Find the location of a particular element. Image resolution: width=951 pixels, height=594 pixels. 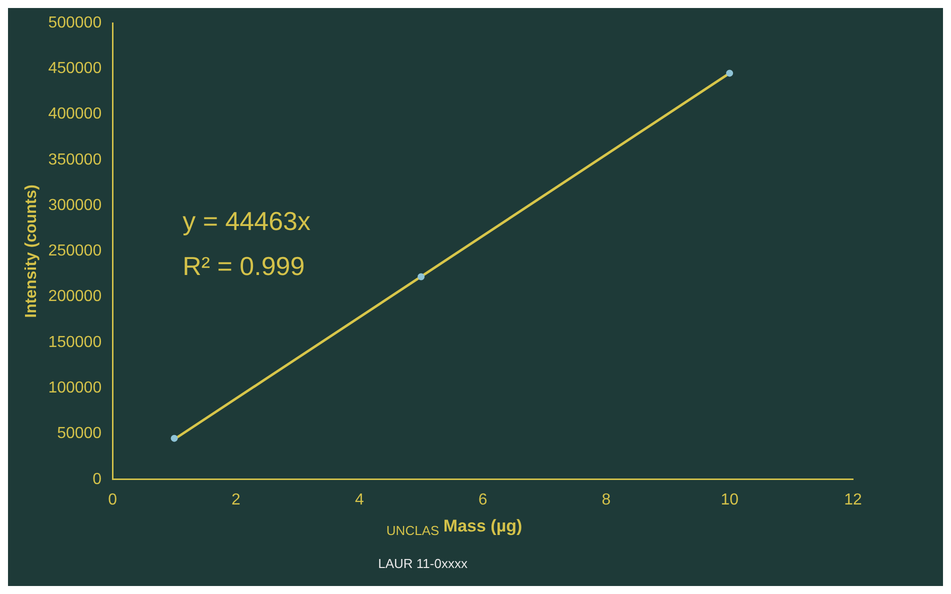

y-tick-label: 400000 is located at coordinates (75, 114).